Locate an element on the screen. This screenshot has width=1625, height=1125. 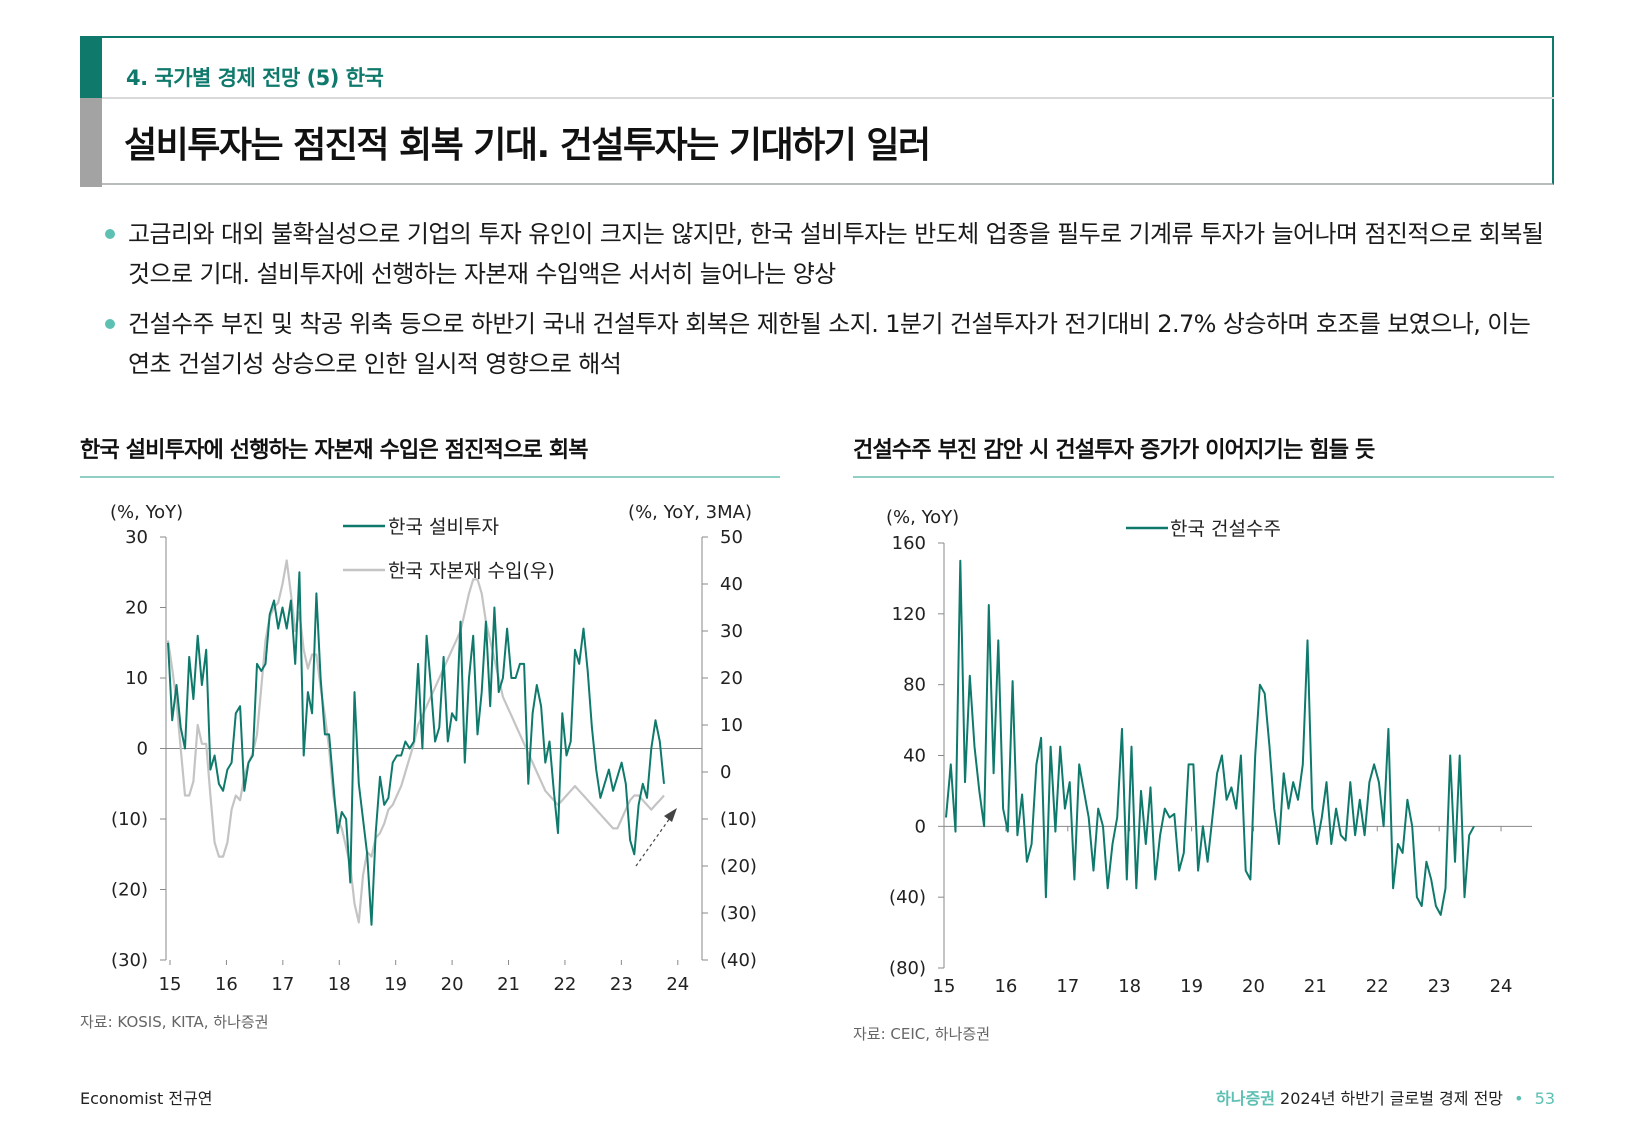
series-line-construction-orders is located at coordinates (1210, 737).